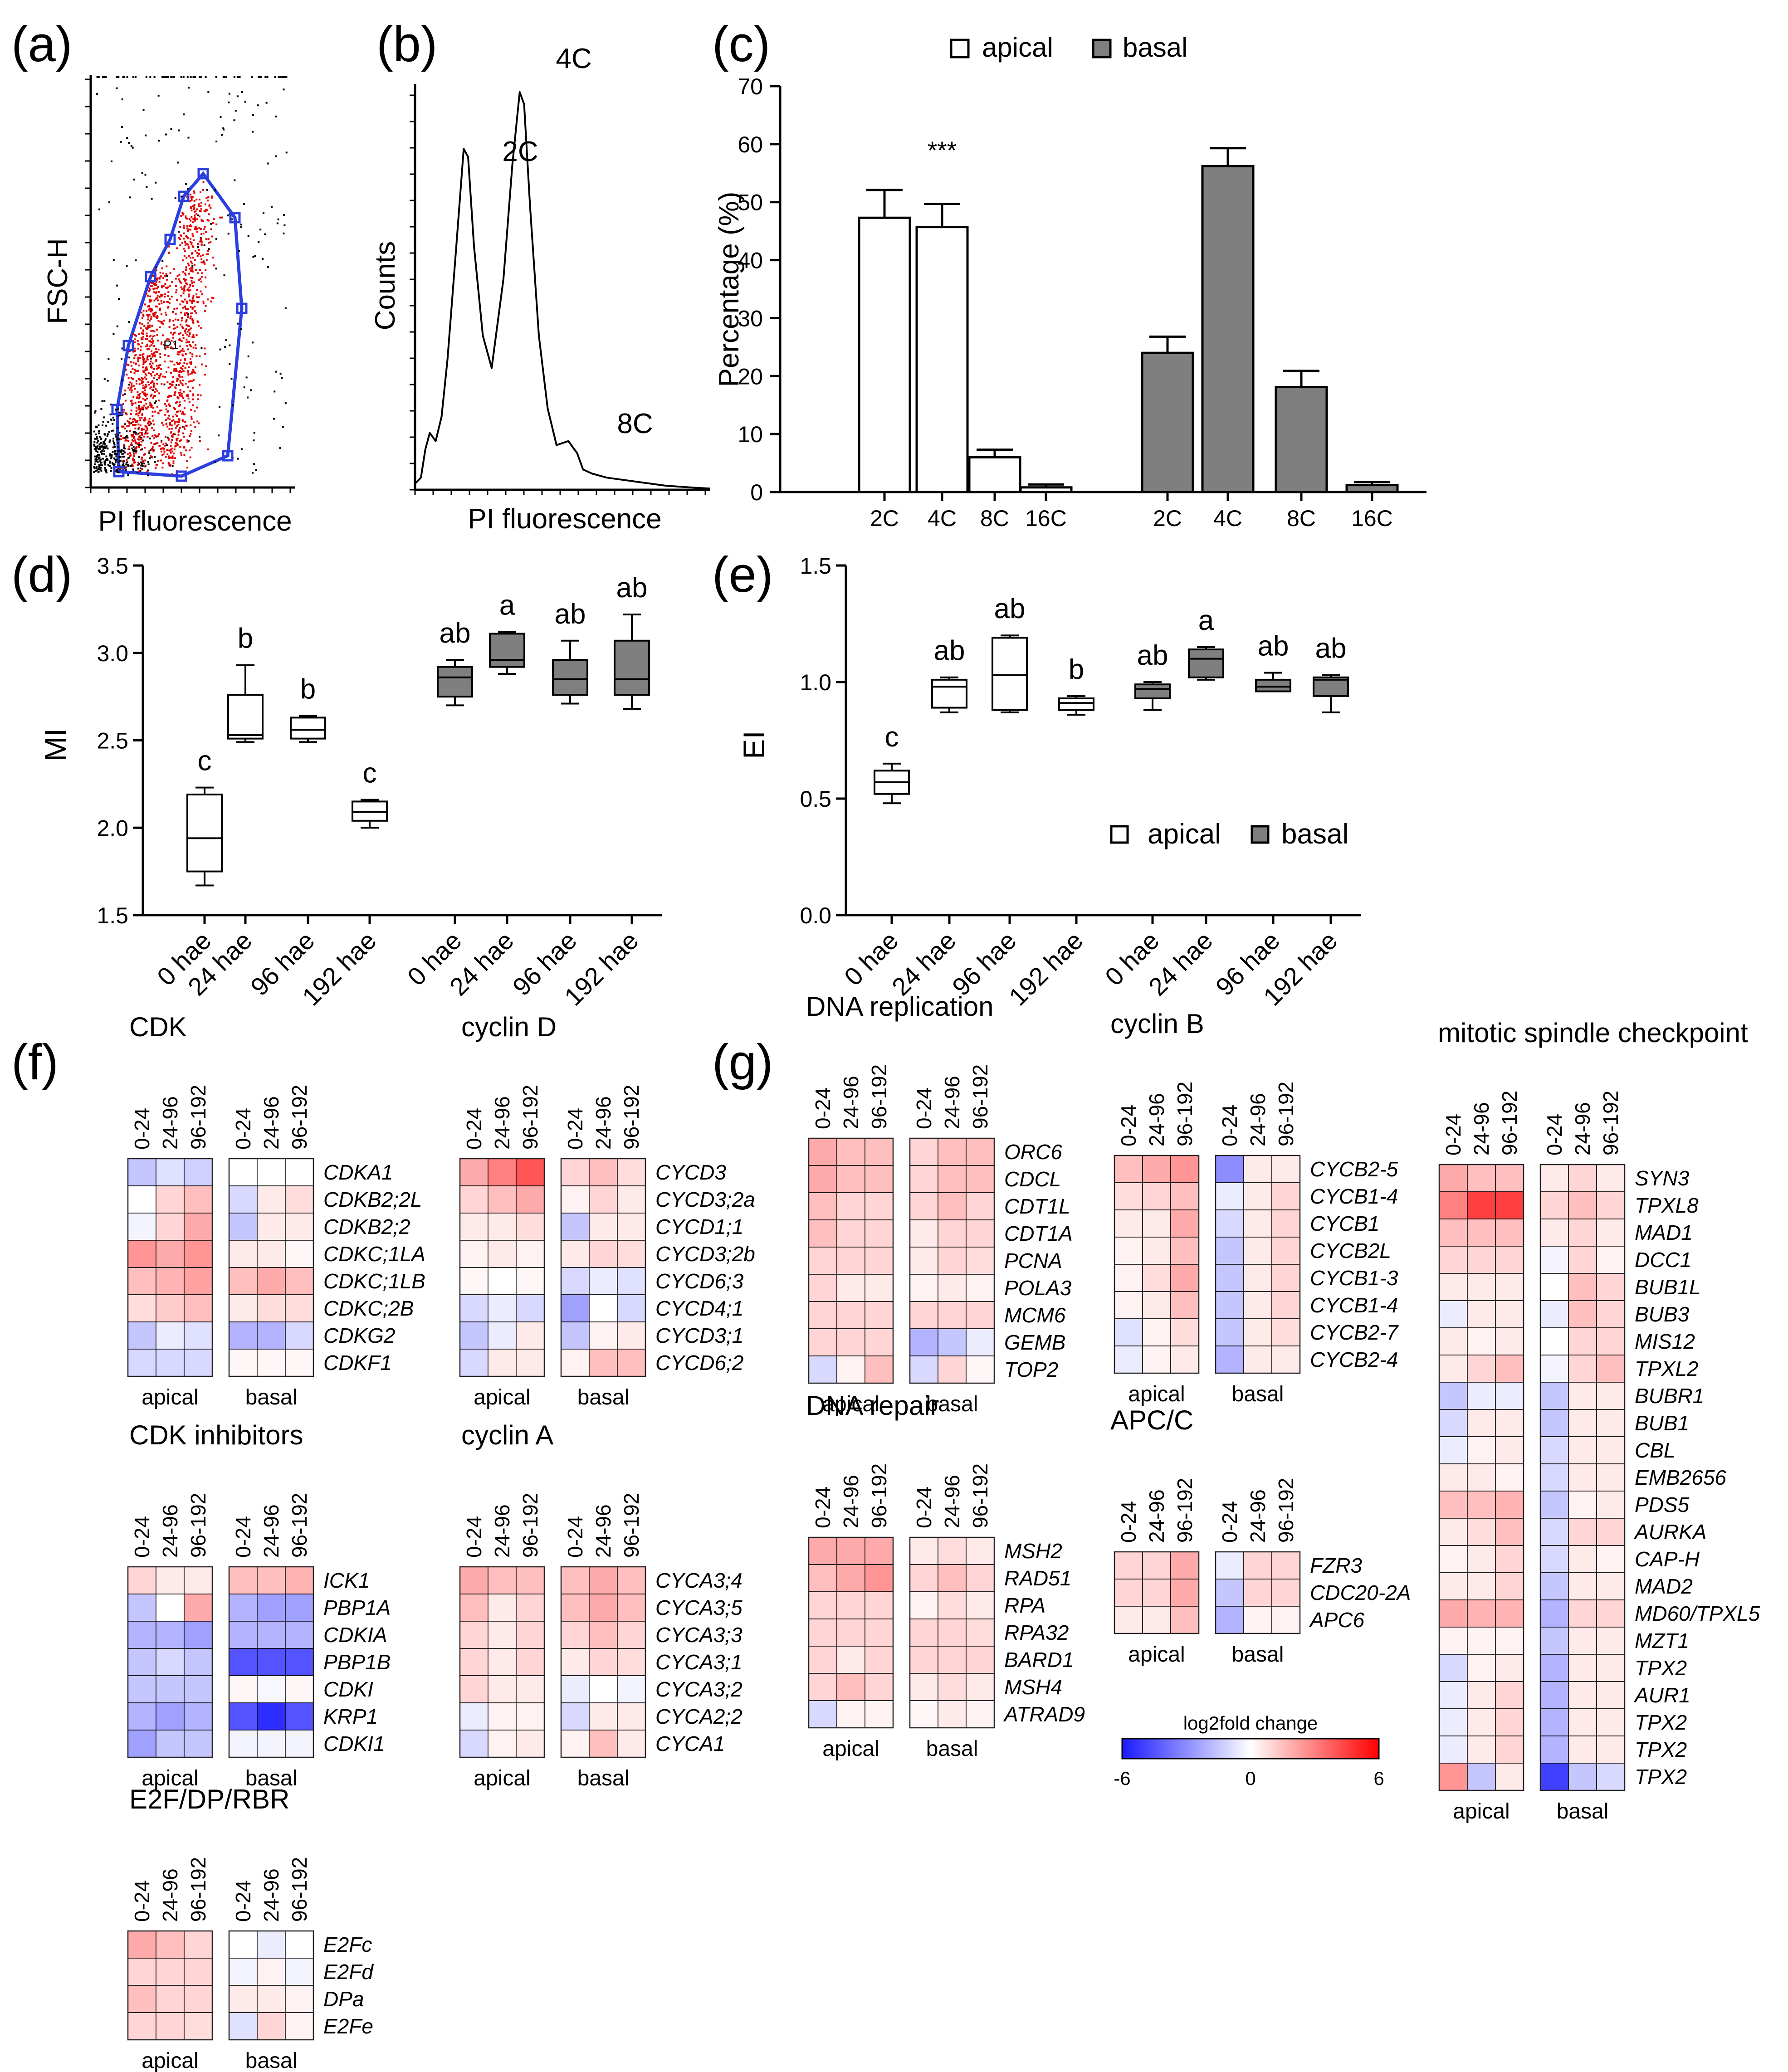  I want to click on y-tick-label: 20, so click(750, 376).